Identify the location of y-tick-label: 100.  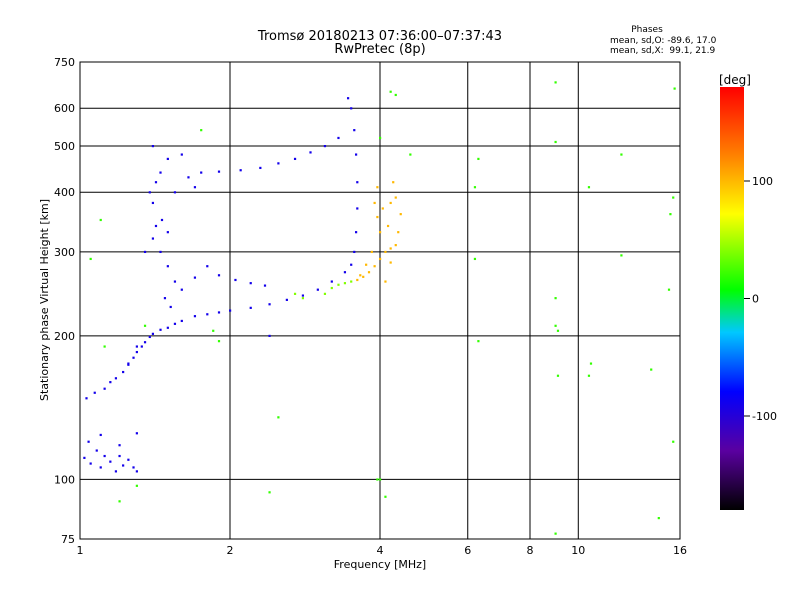
(64, 479).